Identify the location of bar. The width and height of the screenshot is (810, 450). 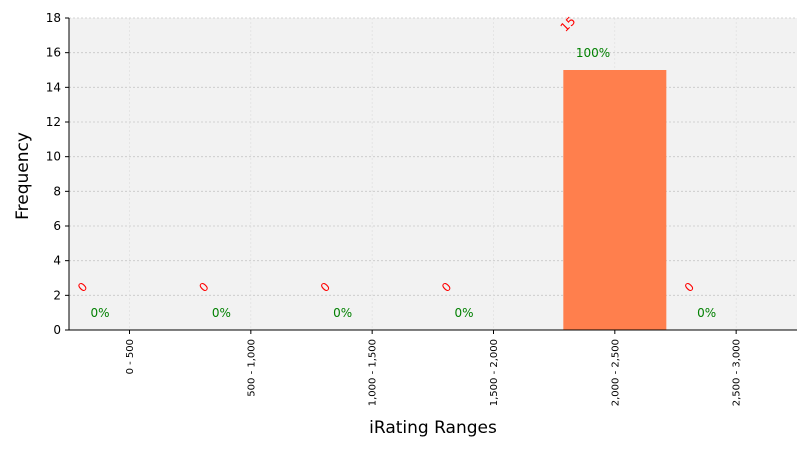
(615, 200).